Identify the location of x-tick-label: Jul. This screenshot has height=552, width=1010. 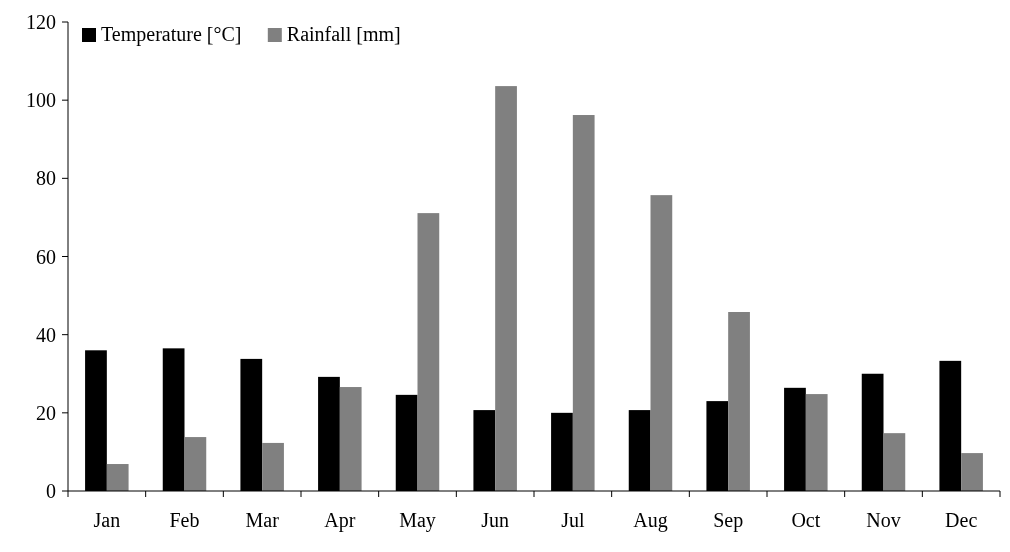
(573, 520).